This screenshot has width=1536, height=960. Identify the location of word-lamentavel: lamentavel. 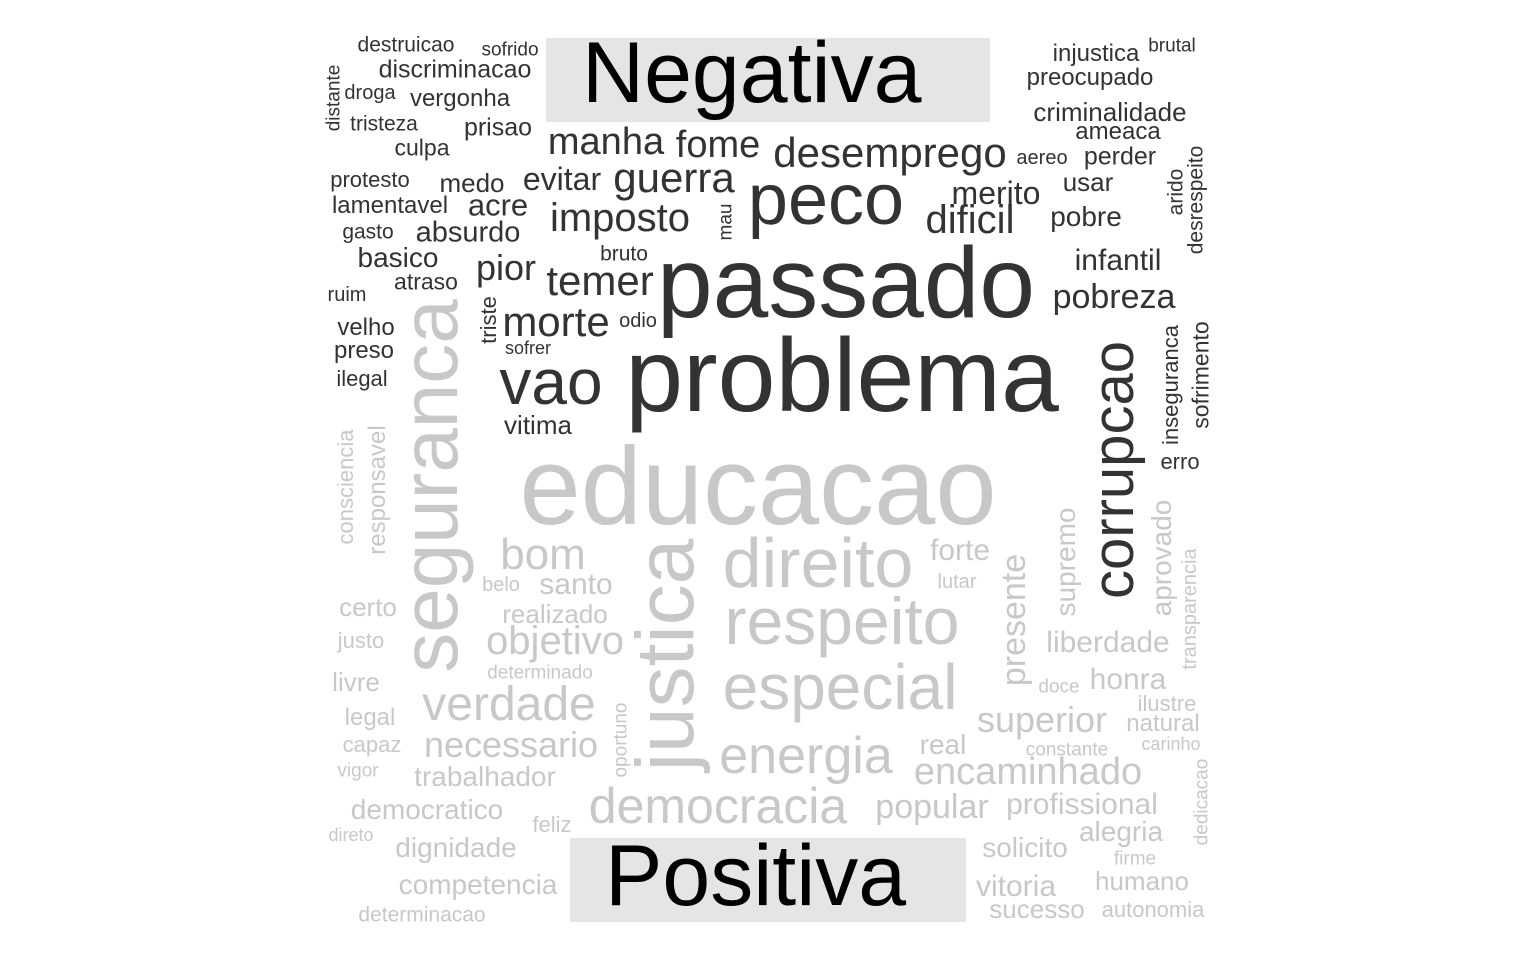
(390, 205).